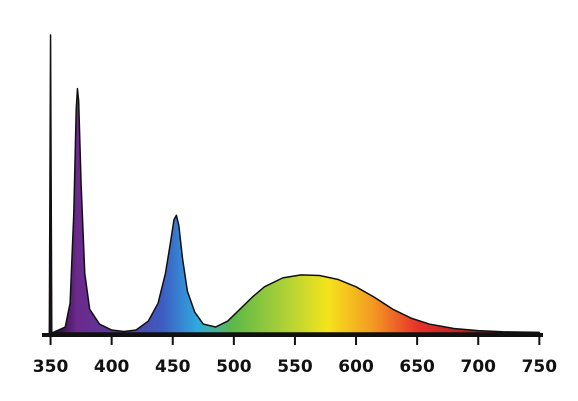 The width and height of the screenshot is (578, 401). What do you see at coordinates (173, 367) in the screenshot?
I see `x-tick-label: 450` at bounding box center [173, 367].